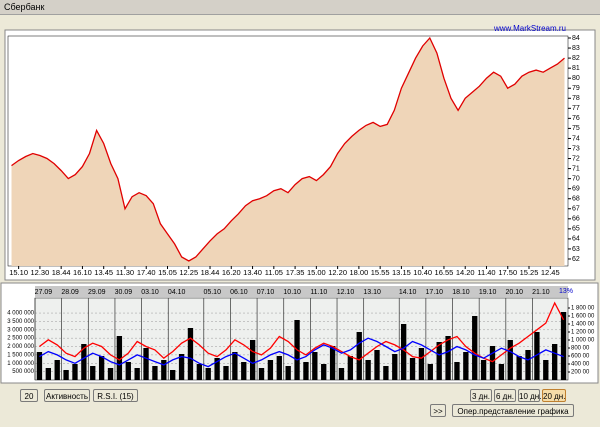 Image resolution: width=600 pixels, height=427 pixels. What do you see at coordinates (20, 322) in the screenshot?
I see `y-tick-label: 3 500 000` at bounding box center [20, 322].